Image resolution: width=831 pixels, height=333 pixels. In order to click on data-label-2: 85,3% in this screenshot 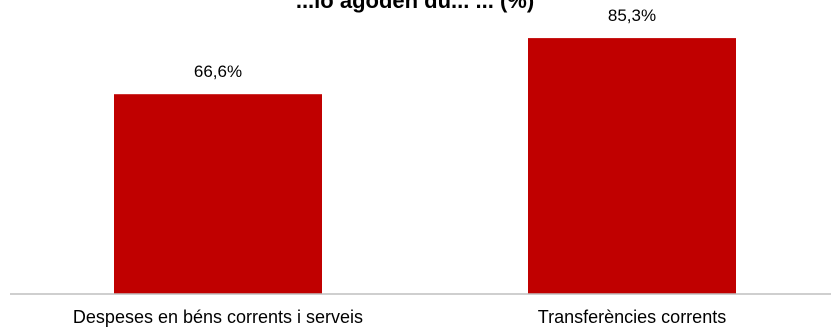, I will do `click(632, 15)`.